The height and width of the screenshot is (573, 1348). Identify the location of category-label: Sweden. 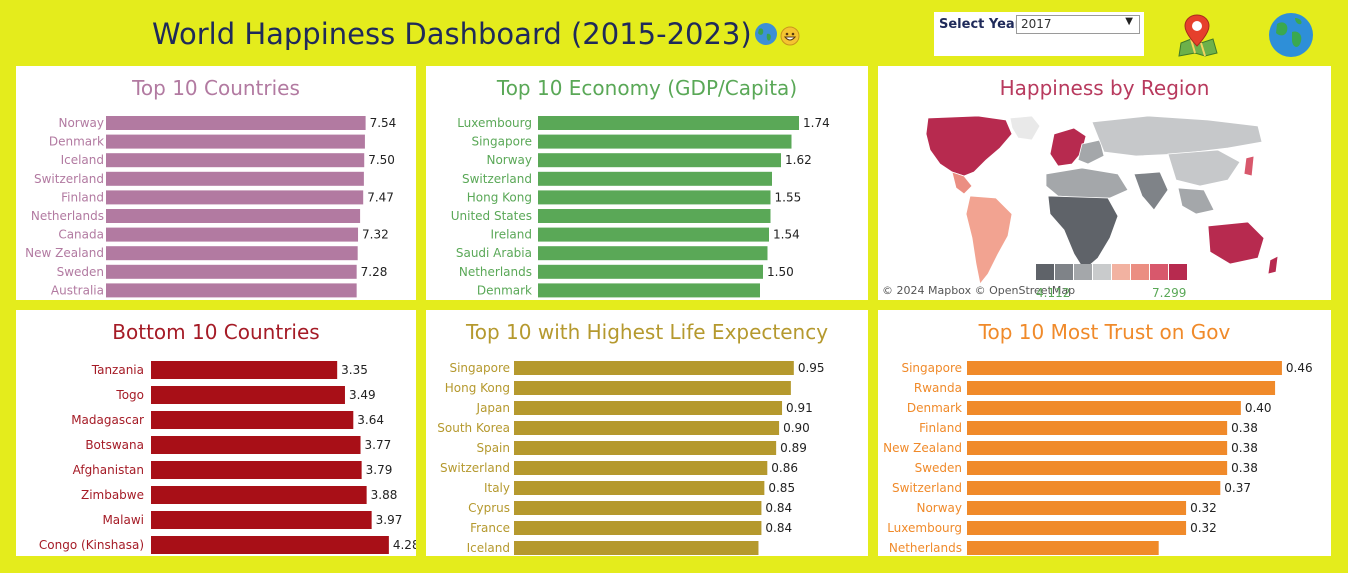
(938, 468).